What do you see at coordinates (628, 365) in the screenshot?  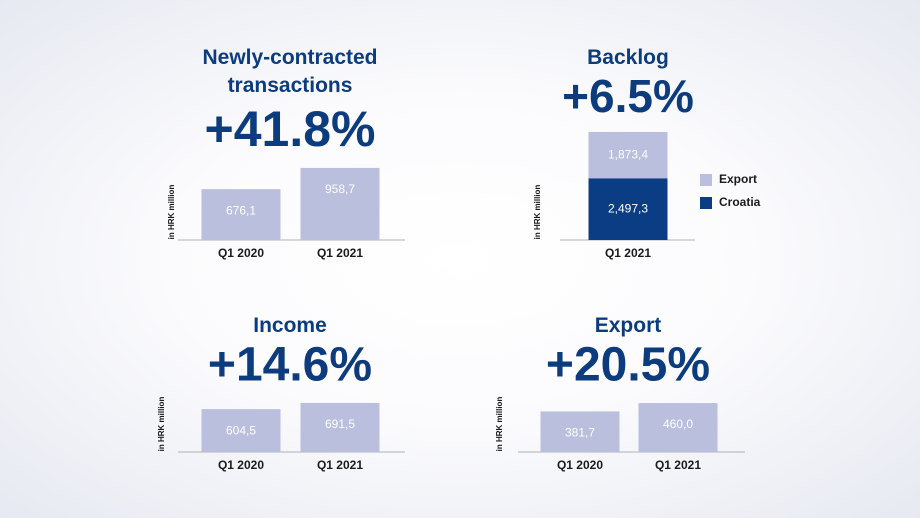 I see `chart-subtitle: +20.5%` at bounding box center [628, 365].